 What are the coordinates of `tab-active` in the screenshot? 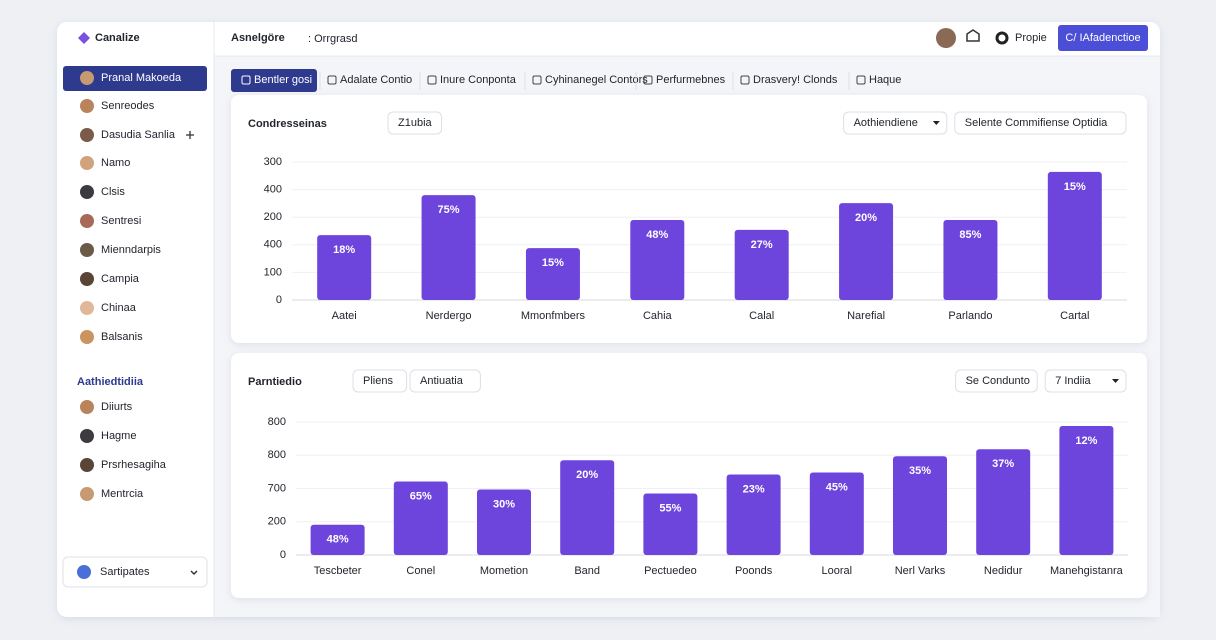 It's located at (274, 80).